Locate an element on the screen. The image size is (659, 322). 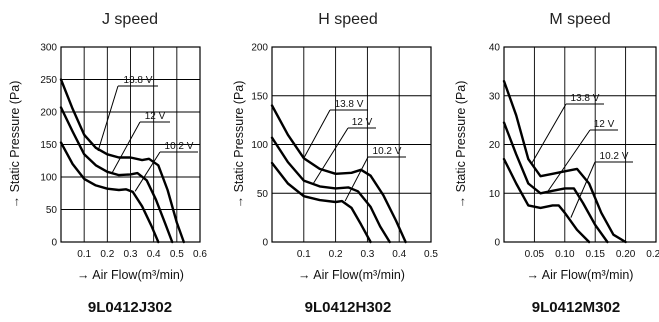
y-tick-label: 250 is located at coordinates (48, 80).